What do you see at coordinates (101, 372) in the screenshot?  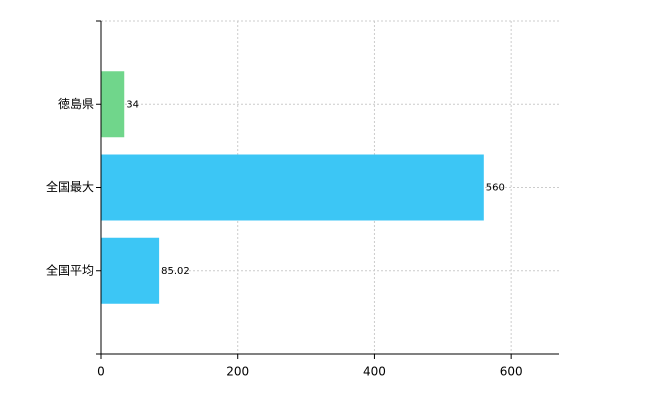 I see `x-tick-label: 0` at bounding box center [101, 372].